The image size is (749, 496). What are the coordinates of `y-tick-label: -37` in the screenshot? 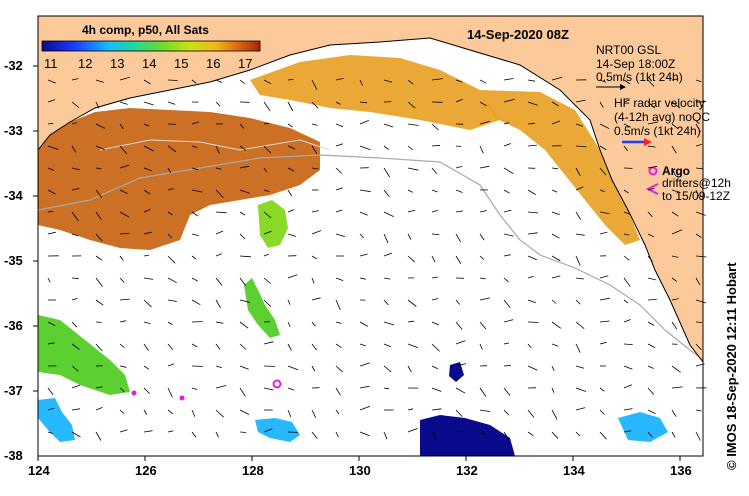 It's located at (13, 390).